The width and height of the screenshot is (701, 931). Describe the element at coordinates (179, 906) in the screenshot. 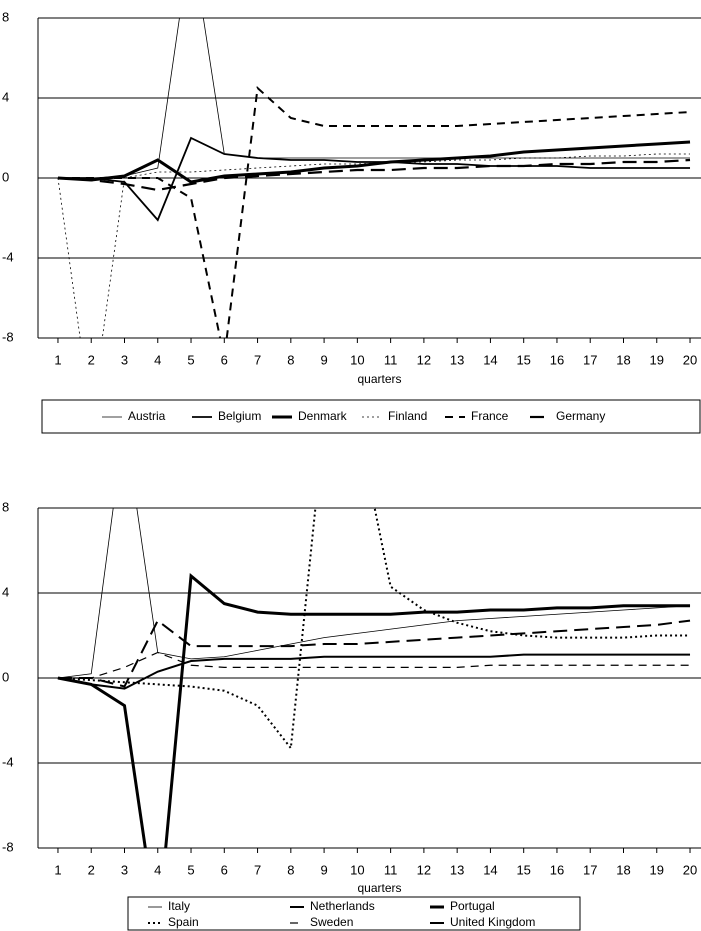

I see `legend-label: Italy` at that location.